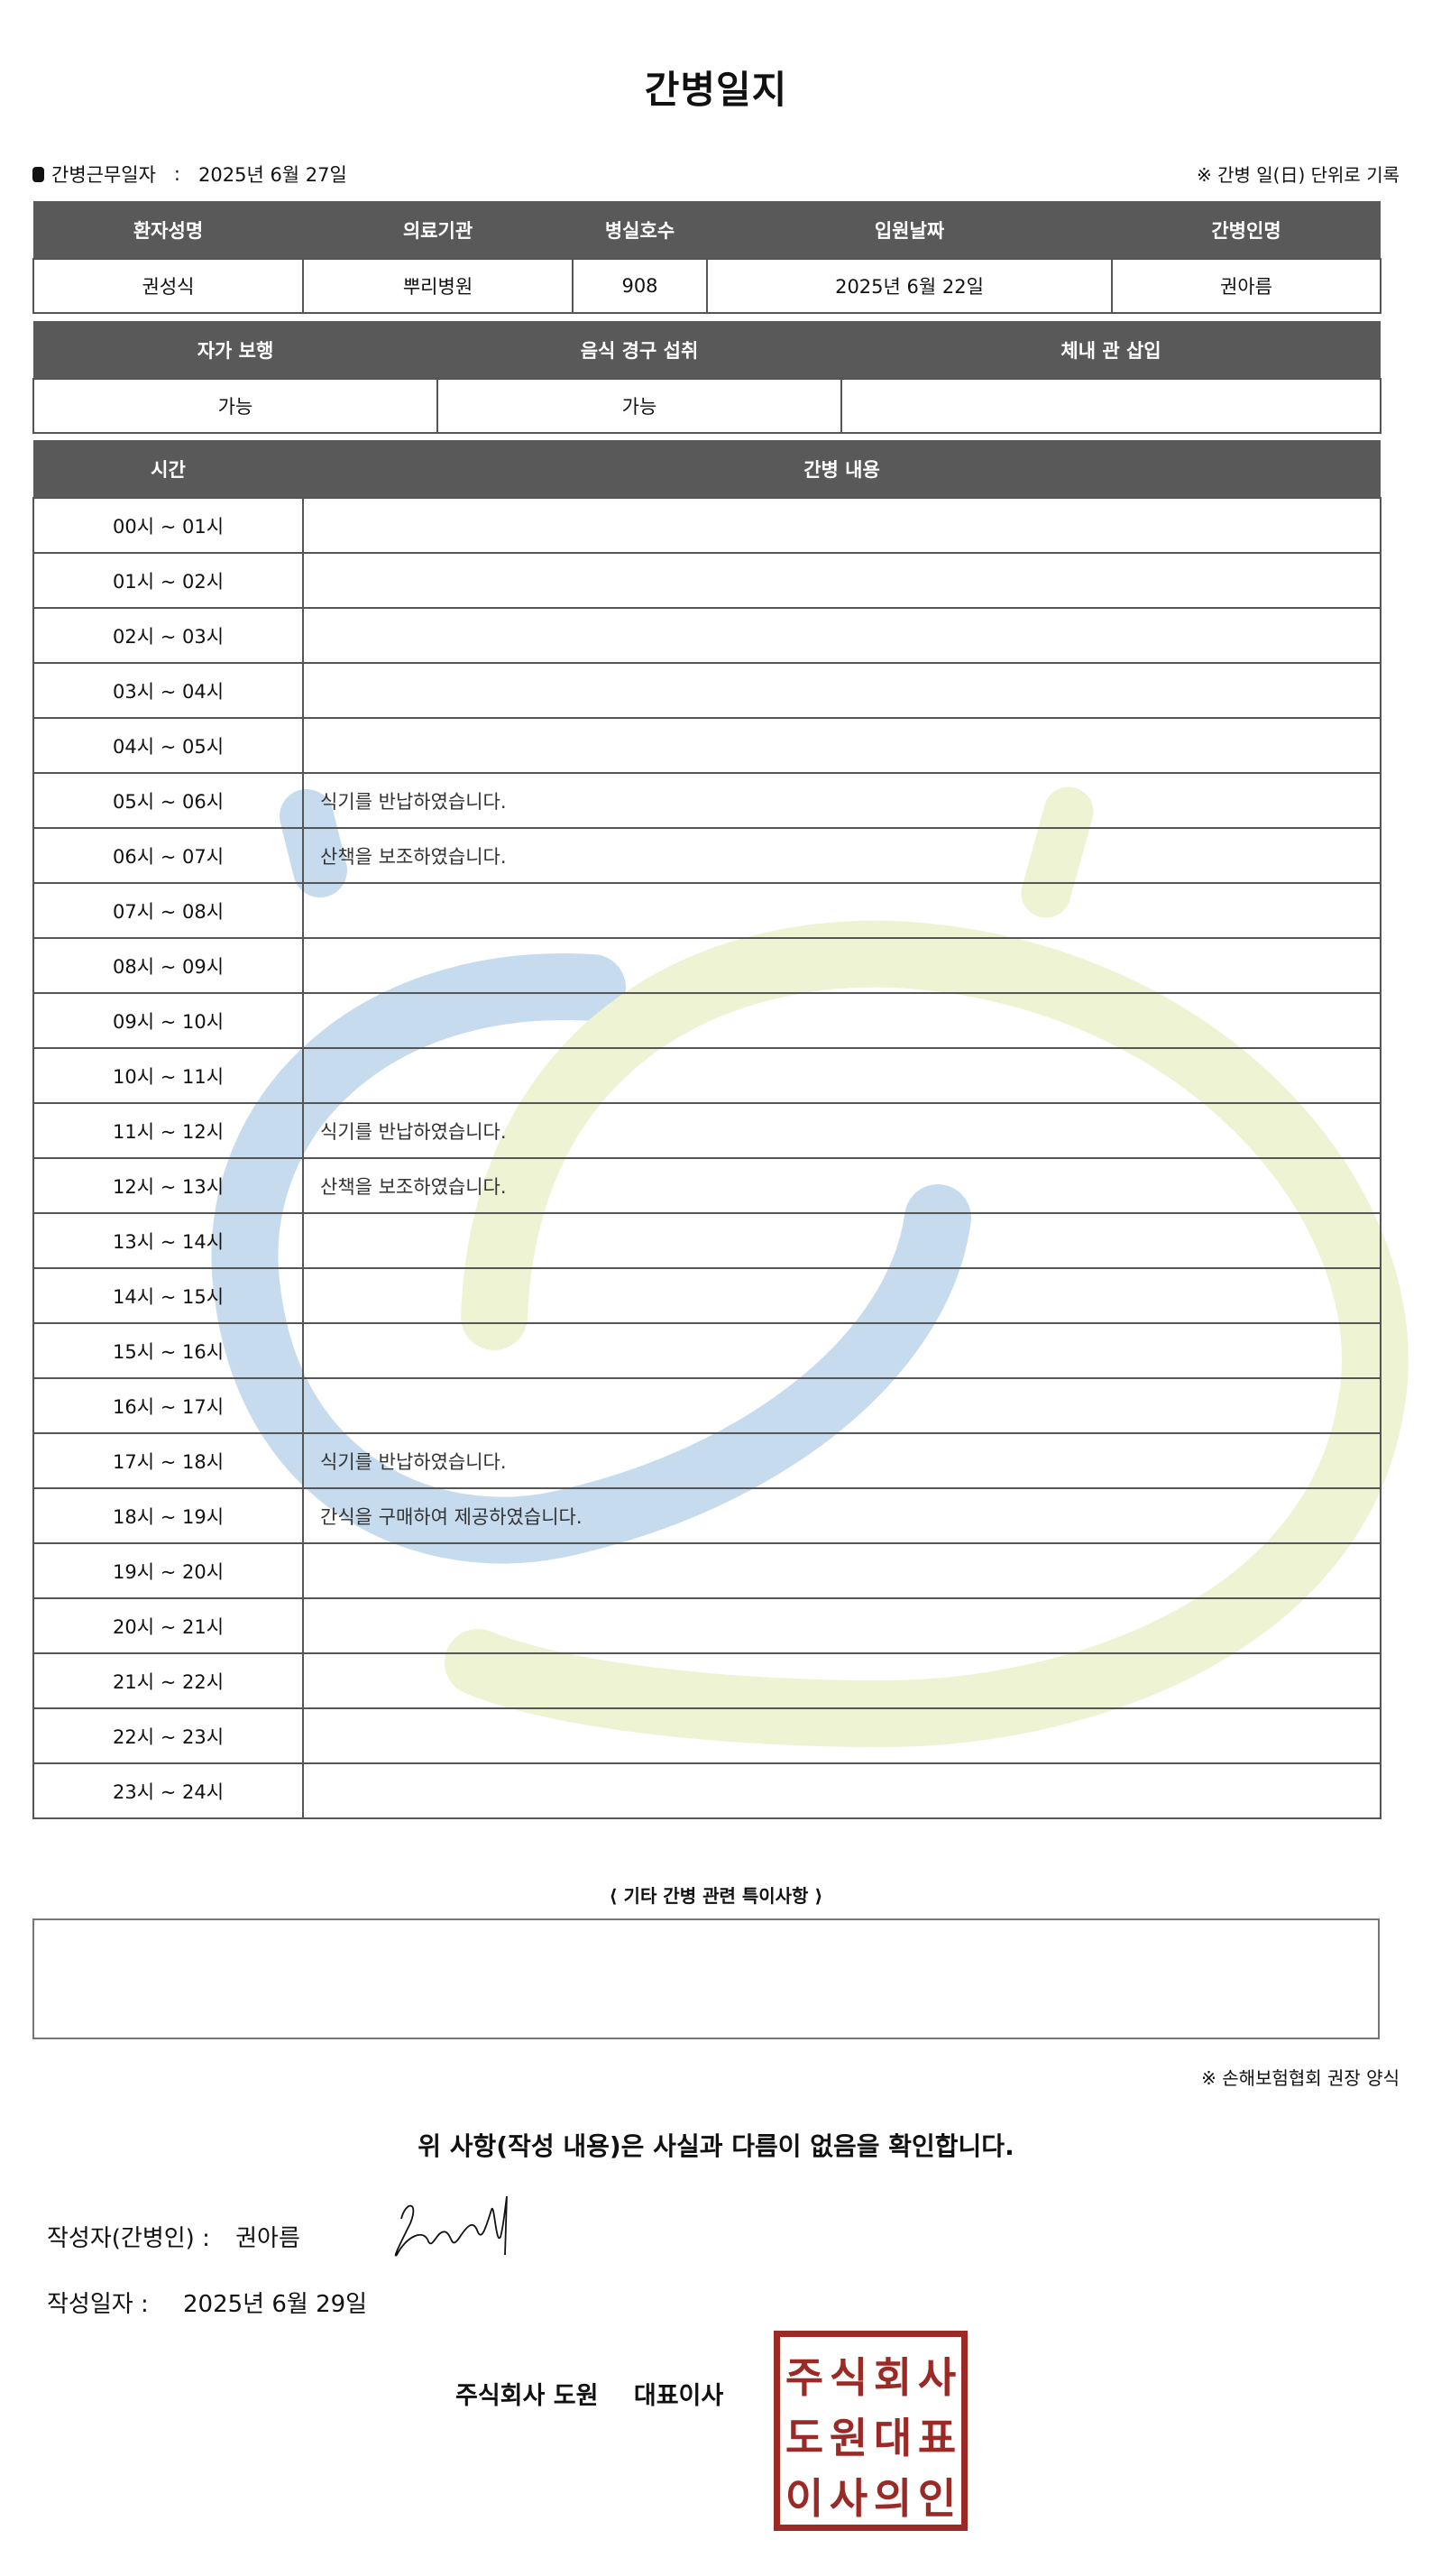 The height and width of the screenshot is (2576, 1432). What do you see at coordinates (168, 526) in the screenshot?
I see `time-cell: 00시 ~ 01시` at bounding box center [168, 526].